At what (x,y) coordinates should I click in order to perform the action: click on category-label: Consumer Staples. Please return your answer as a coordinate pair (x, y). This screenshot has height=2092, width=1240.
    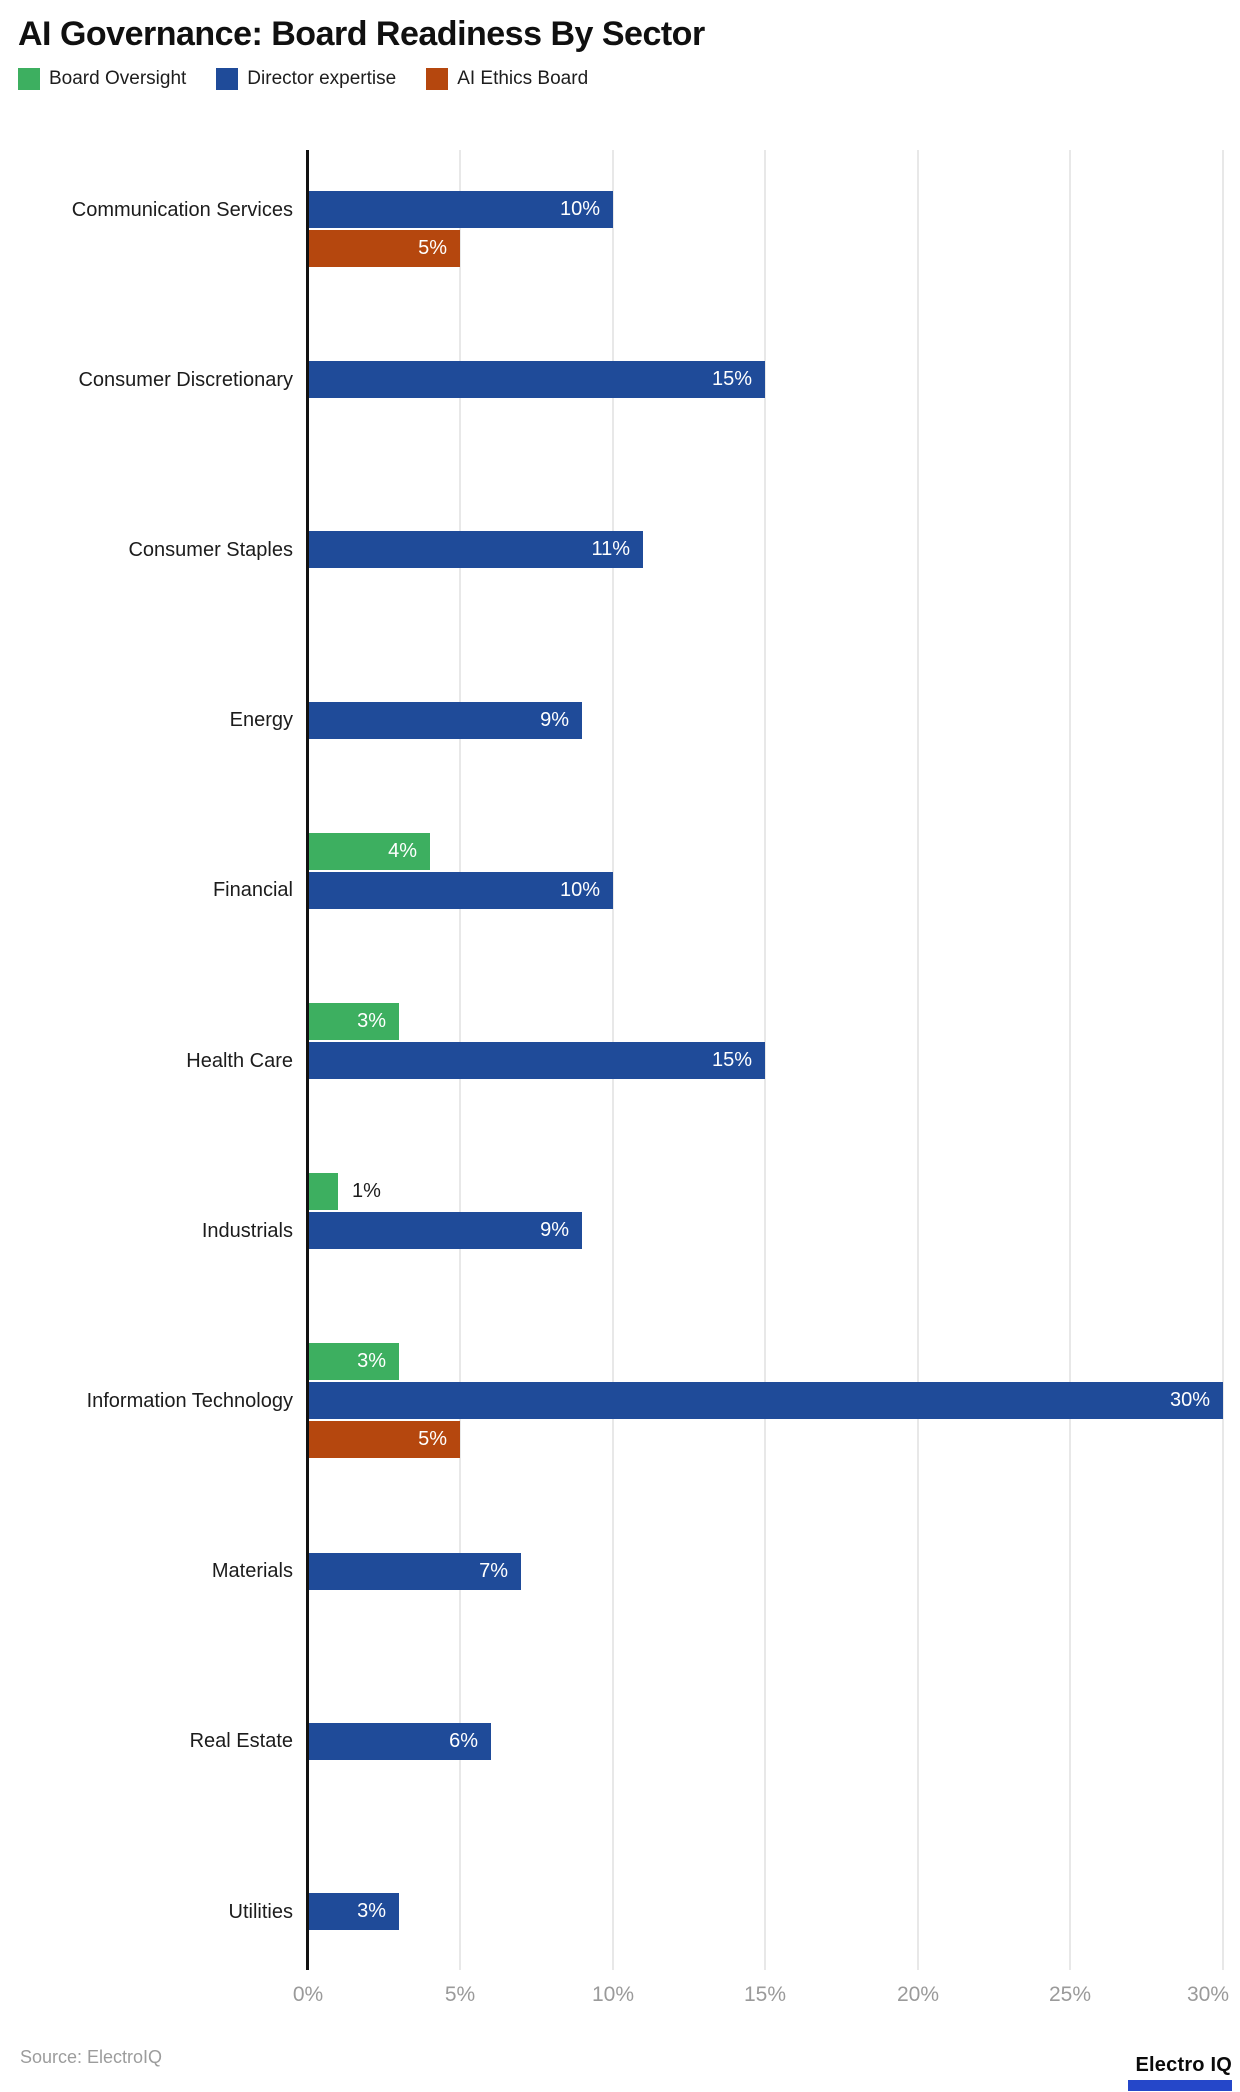
    Looking at the image, I should click on (210, 550).